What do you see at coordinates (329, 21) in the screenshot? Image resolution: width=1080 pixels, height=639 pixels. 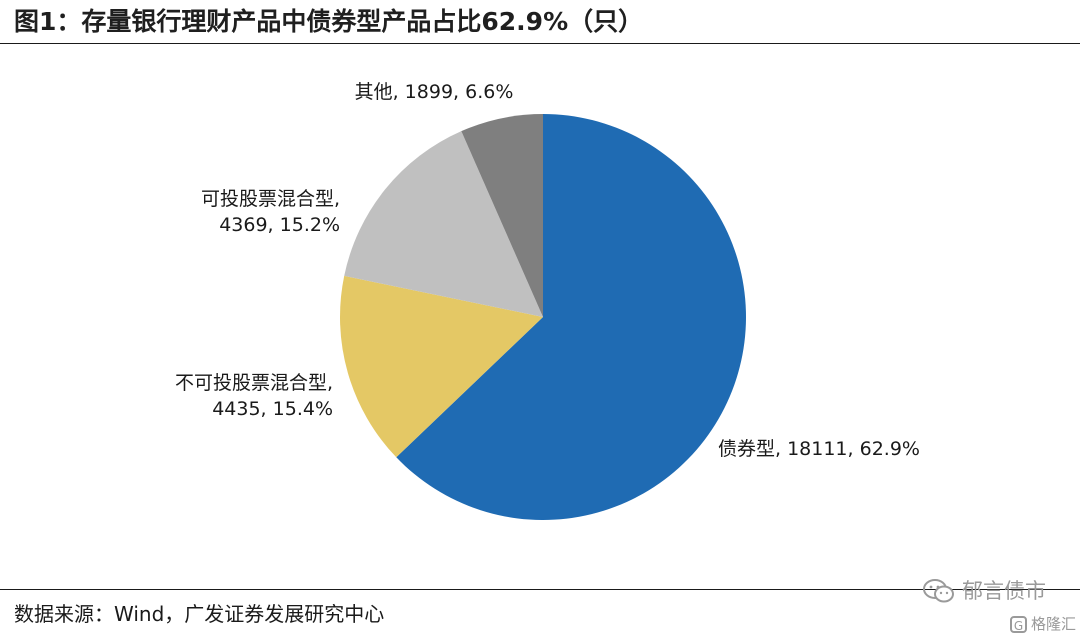 I see `chart-title: 图1：存量银行理财产品中债券型产品占比62.9%（只）` at bounding box center [329, 21].